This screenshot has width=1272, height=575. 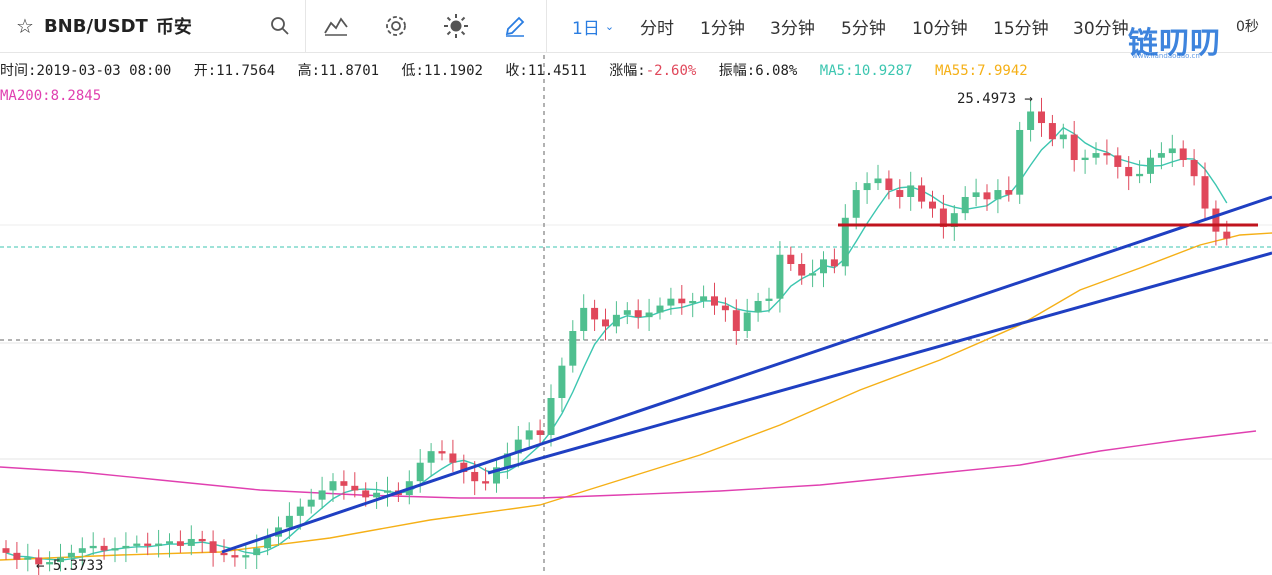 I want to click on interval-1m: 1分钟, so click(x=722, y=28).